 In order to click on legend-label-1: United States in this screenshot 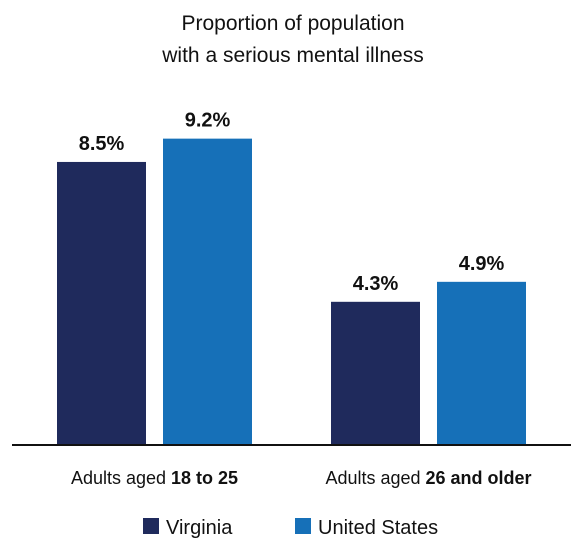, I will do `click(378, 528)`.